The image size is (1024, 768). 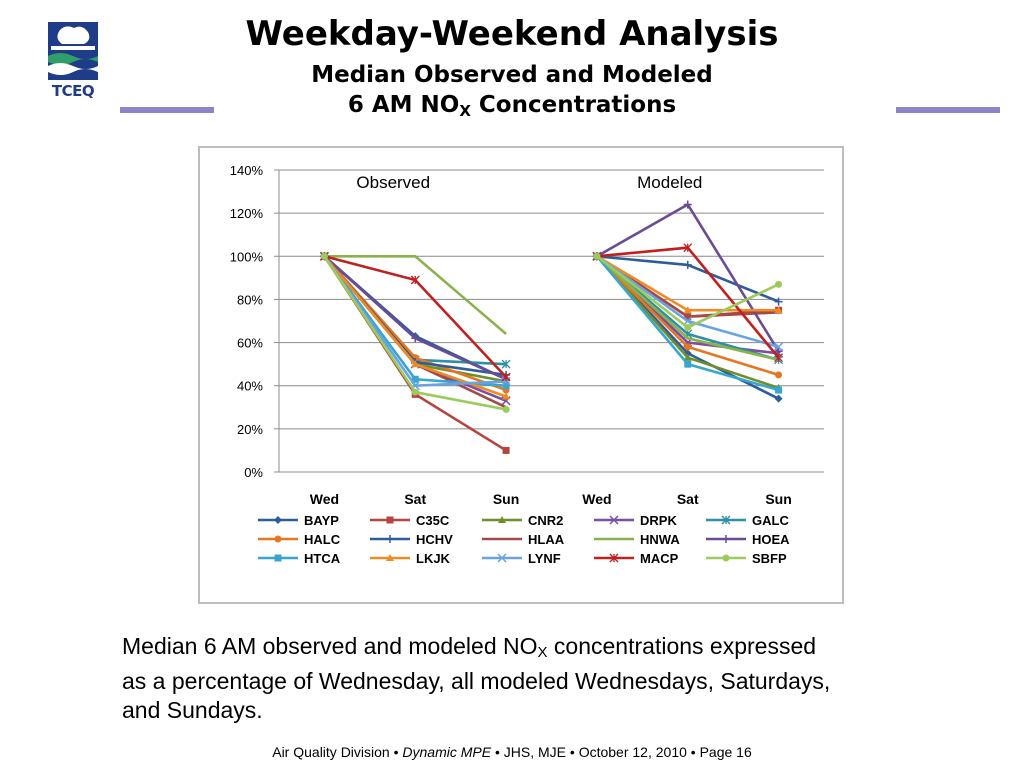 I want to click on legend-label-sbfp: SBFP, so click(x=769, y=558).